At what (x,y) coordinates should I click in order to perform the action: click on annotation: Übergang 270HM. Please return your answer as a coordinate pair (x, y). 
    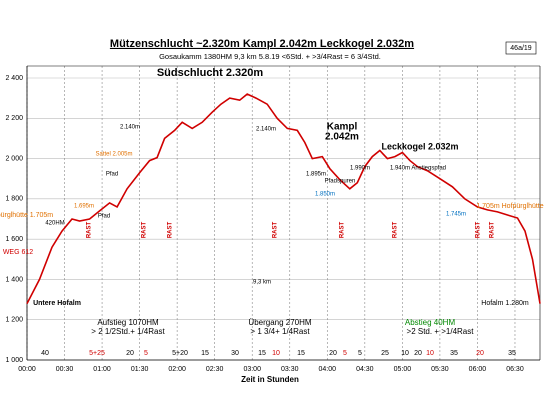
    Looking at the image, I should click on (279, 322).